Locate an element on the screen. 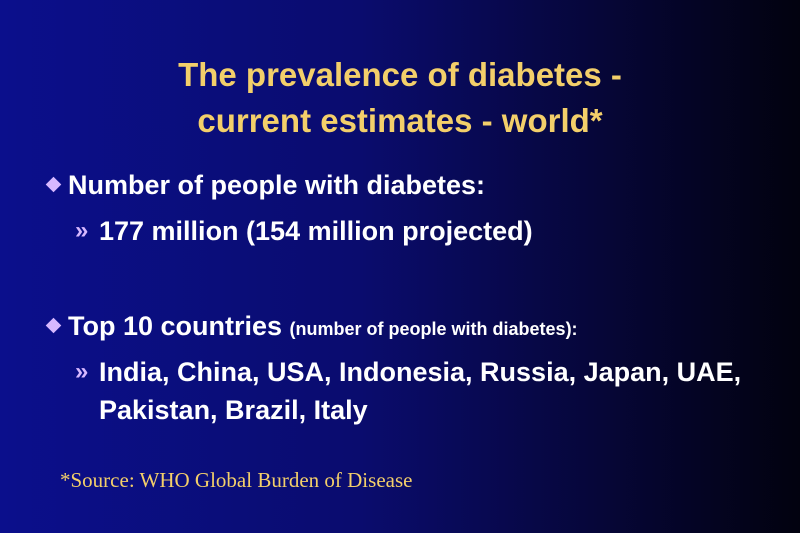  source-footnote: *Source: WHO Global Burden of Disease is located at coordinates (236, 480).